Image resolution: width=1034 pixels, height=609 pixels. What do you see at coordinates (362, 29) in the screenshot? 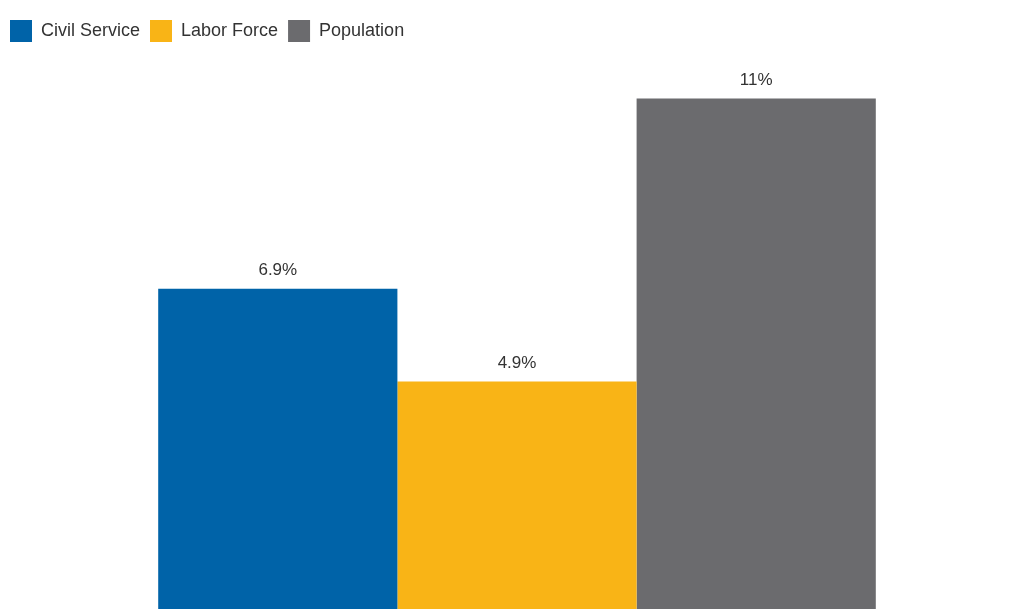
I see `legend-label: Population` at bounding box center [362, 29].